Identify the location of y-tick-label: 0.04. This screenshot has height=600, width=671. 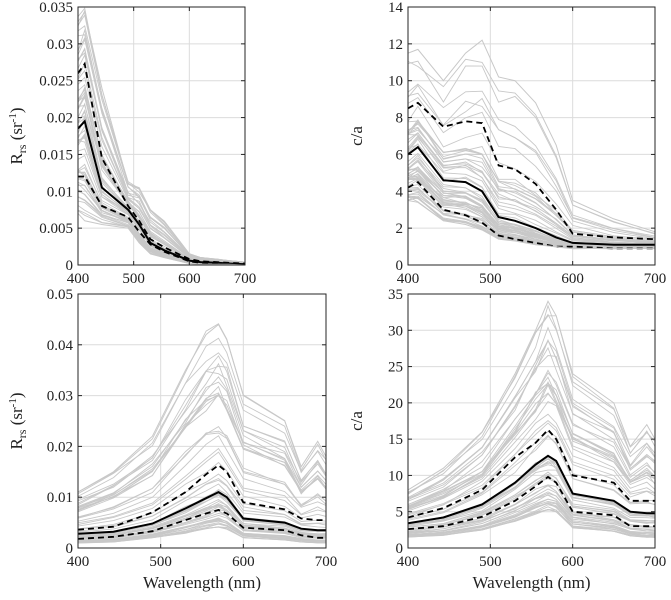
(60, 346).